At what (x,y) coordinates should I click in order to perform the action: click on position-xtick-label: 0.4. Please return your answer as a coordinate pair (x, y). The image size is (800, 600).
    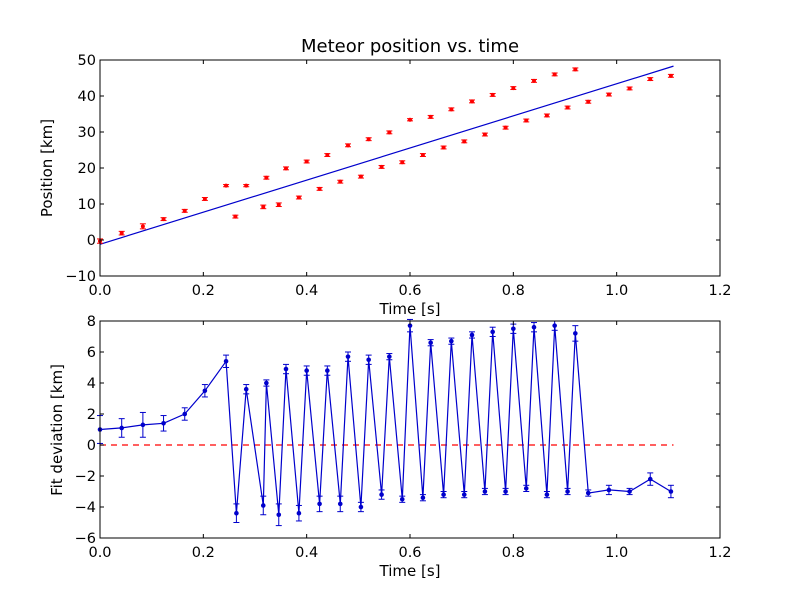
    Looking at the image, I should click on (306, 291).